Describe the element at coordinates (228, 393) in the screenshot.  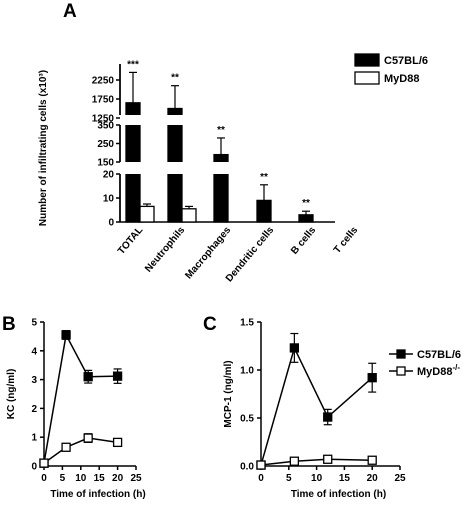
I see `y-axis-title: MCP-1 (ng/ml)` at that location.